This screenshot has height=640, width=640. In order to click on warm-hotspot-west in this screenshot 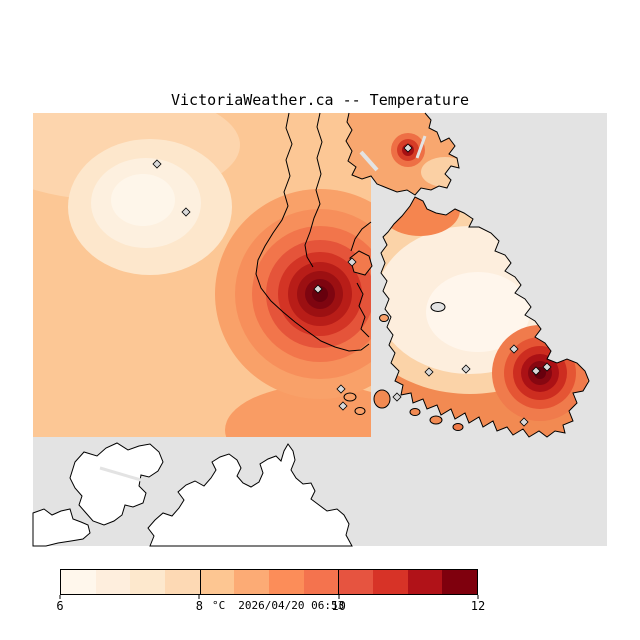, I will do `click(293, 294)`.